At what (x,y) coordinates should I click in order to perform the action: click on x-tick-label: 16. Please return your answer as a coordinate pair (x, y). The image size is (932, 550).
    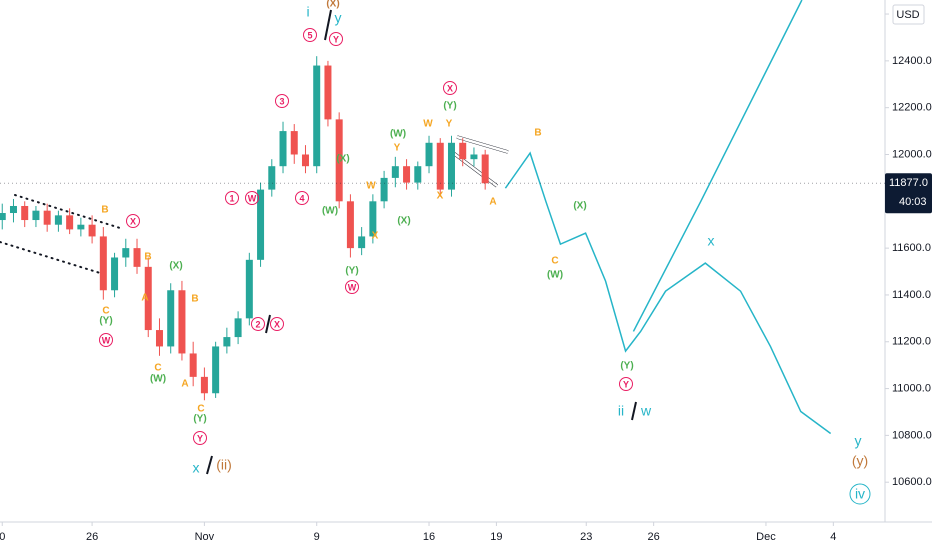
    Looking at the image, I should click on (429, 537).